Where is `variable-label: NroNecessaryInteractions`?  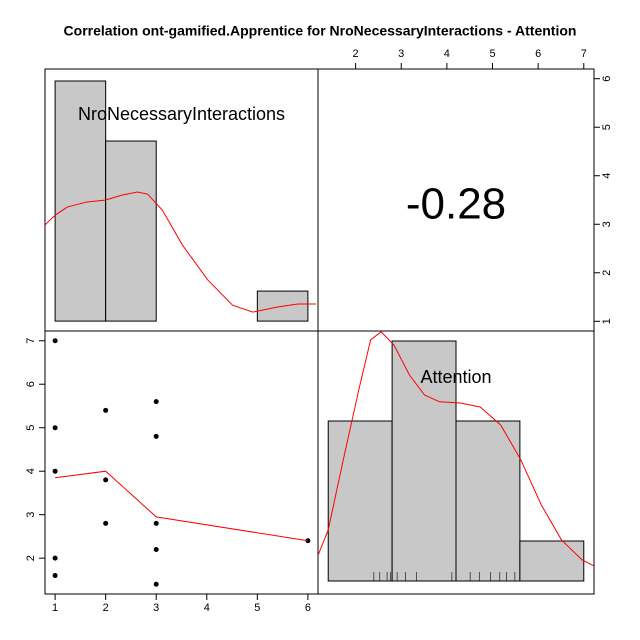 variable-label: NroNecessaryInteractions is located at coordinates (181, 114).